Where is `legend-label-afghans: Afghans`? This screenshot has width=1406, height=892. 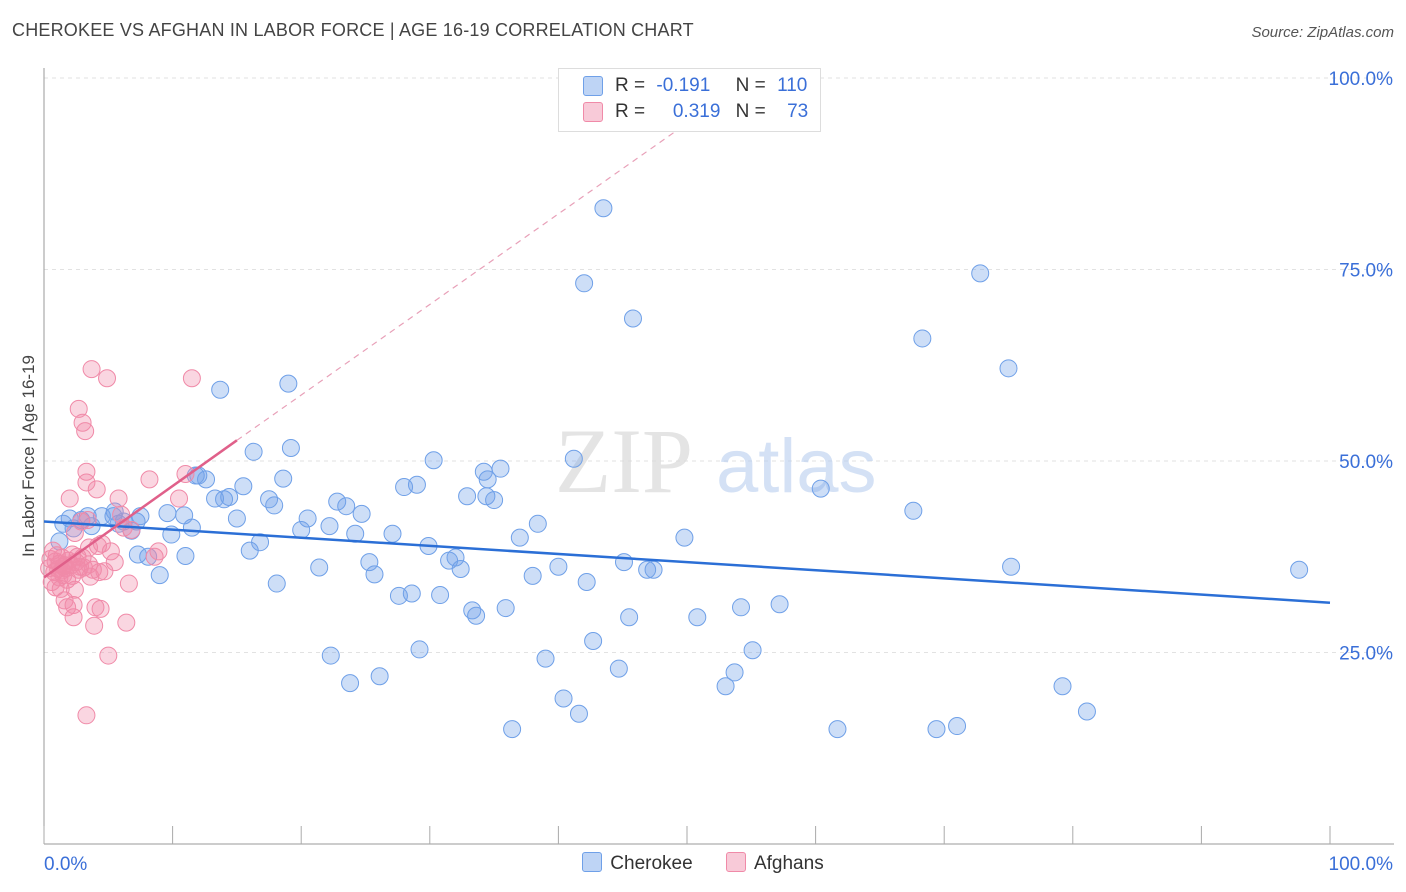 legend-label-afghans: Afghans is located at coordinates (788, 863).